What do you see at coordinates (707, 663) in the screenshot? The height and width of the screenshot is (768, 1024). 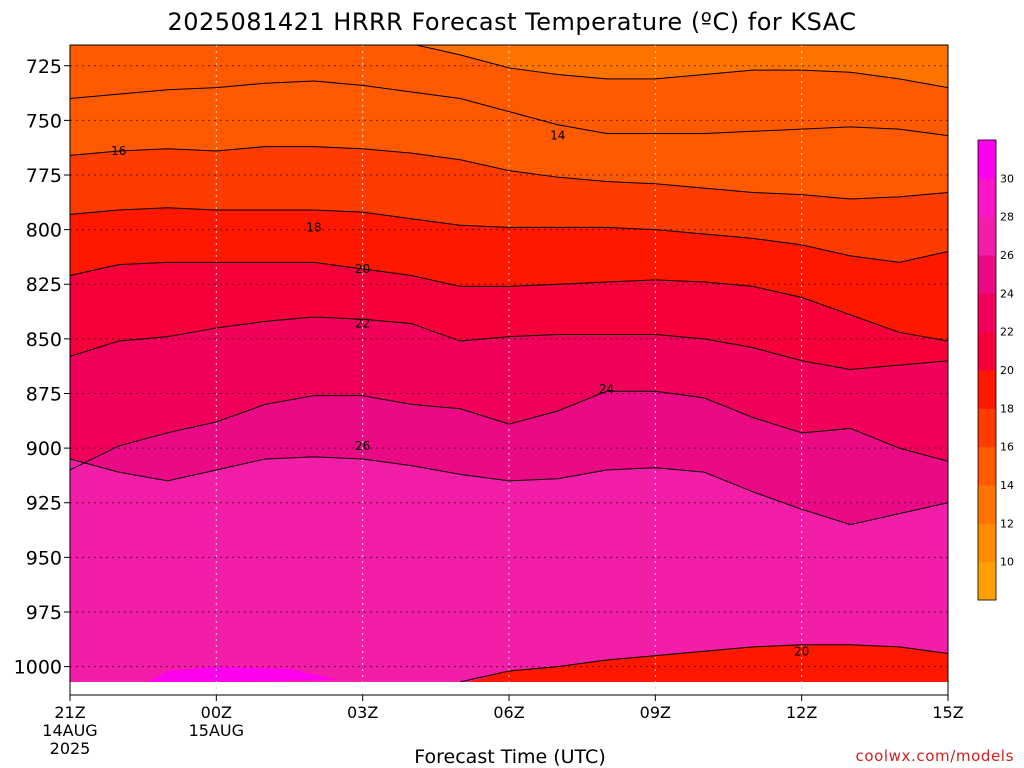 I see `band-fill-surface` at bounding box center [707, 663].